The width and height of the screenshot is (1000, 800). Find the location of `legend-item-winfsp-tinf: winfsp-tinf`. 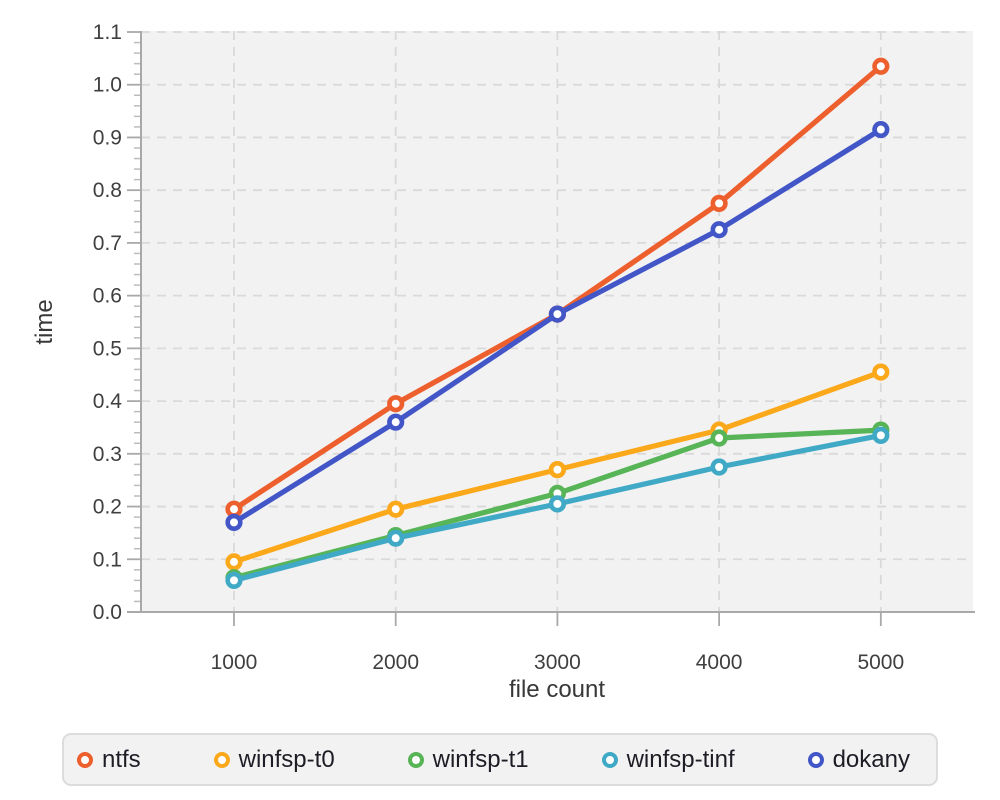

legend-item-winfsp-tinf: winfsp-tinf is located at coordinates (668, 759).